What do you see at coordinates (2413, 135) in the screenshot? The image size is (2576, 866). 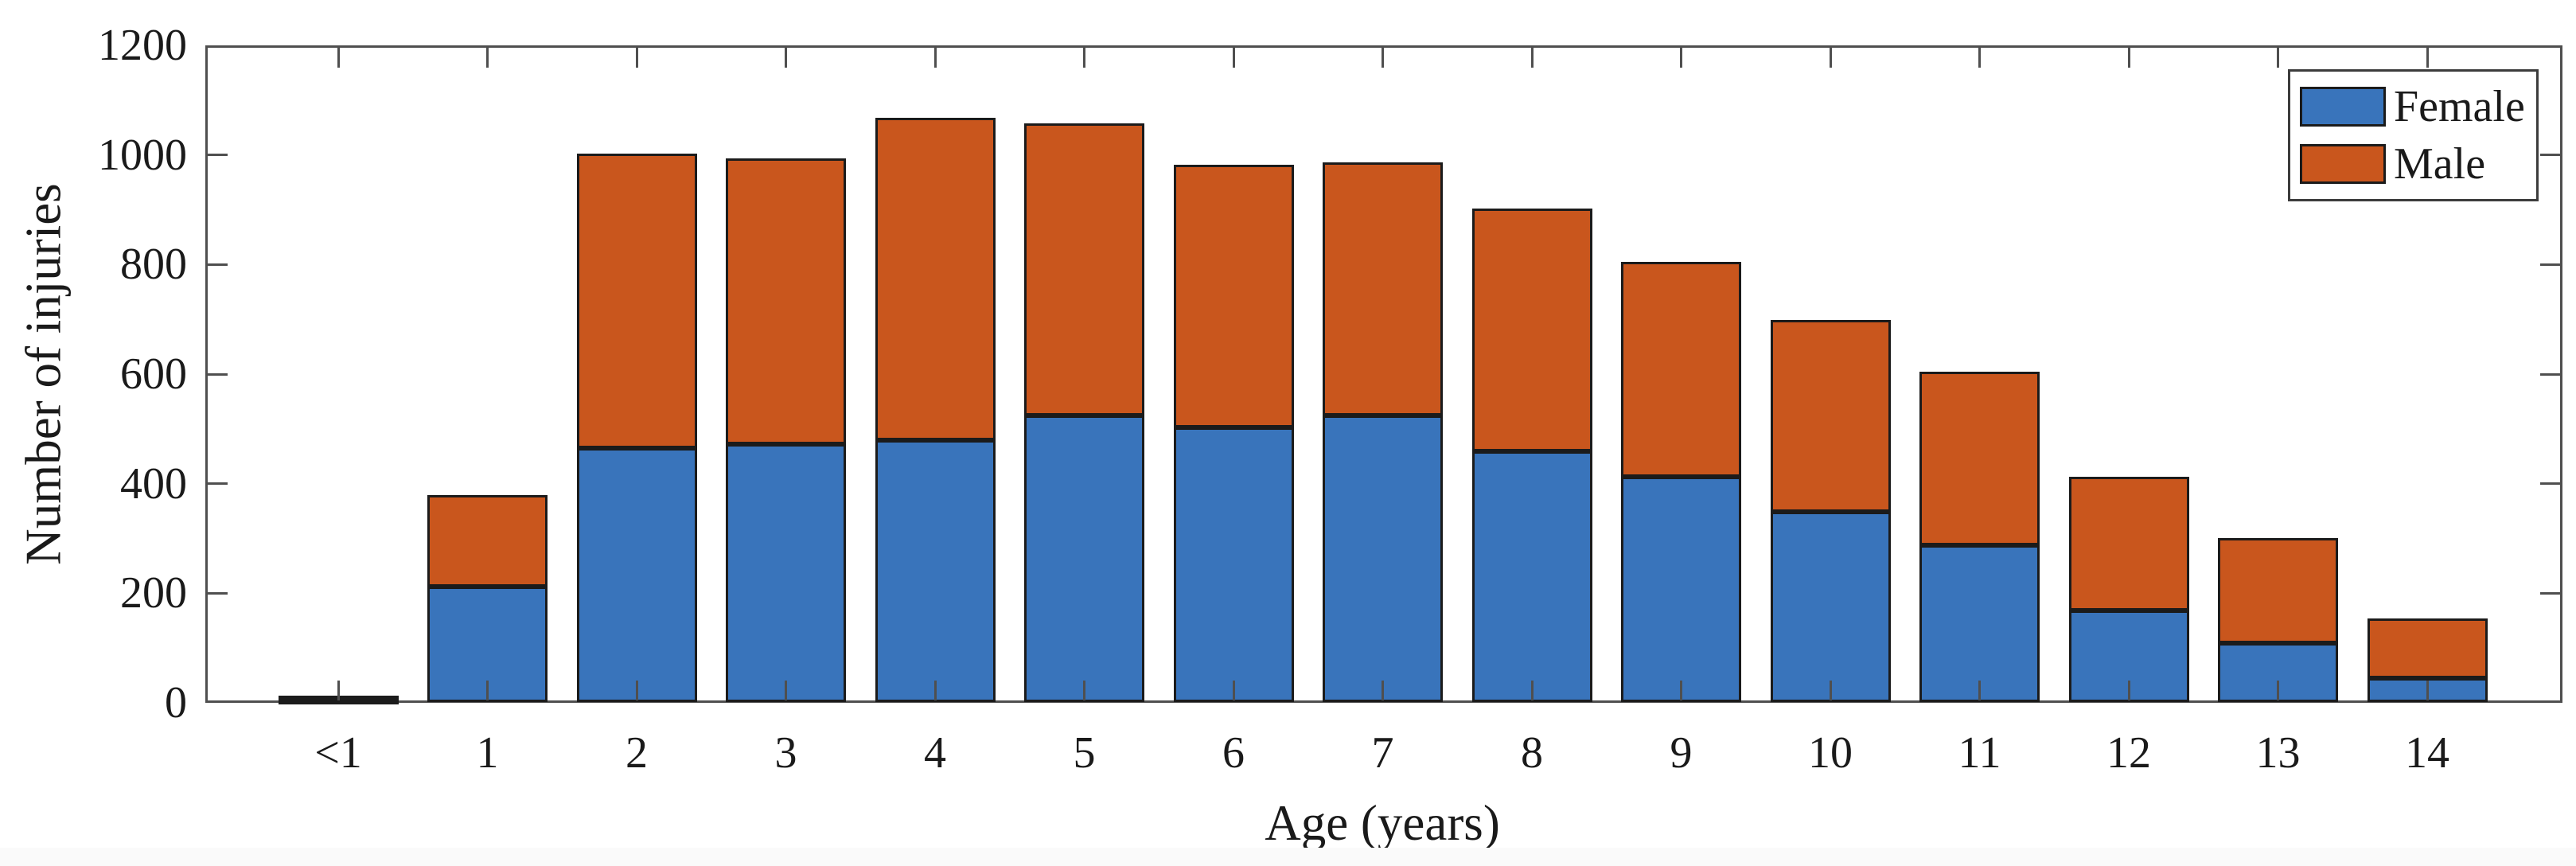 I see `legend: Female Male` at bounding box center [2413, 135].